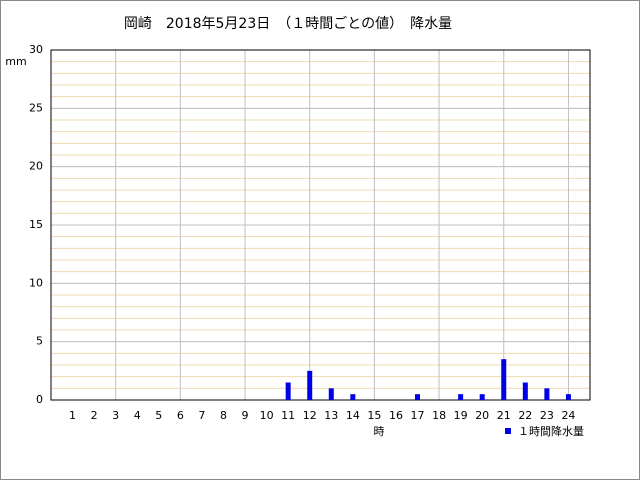 The image size is (640, 480). Describe the element at coordinates (568, 415) in the screenshot. I see `x-tick-label: 24` at that location.